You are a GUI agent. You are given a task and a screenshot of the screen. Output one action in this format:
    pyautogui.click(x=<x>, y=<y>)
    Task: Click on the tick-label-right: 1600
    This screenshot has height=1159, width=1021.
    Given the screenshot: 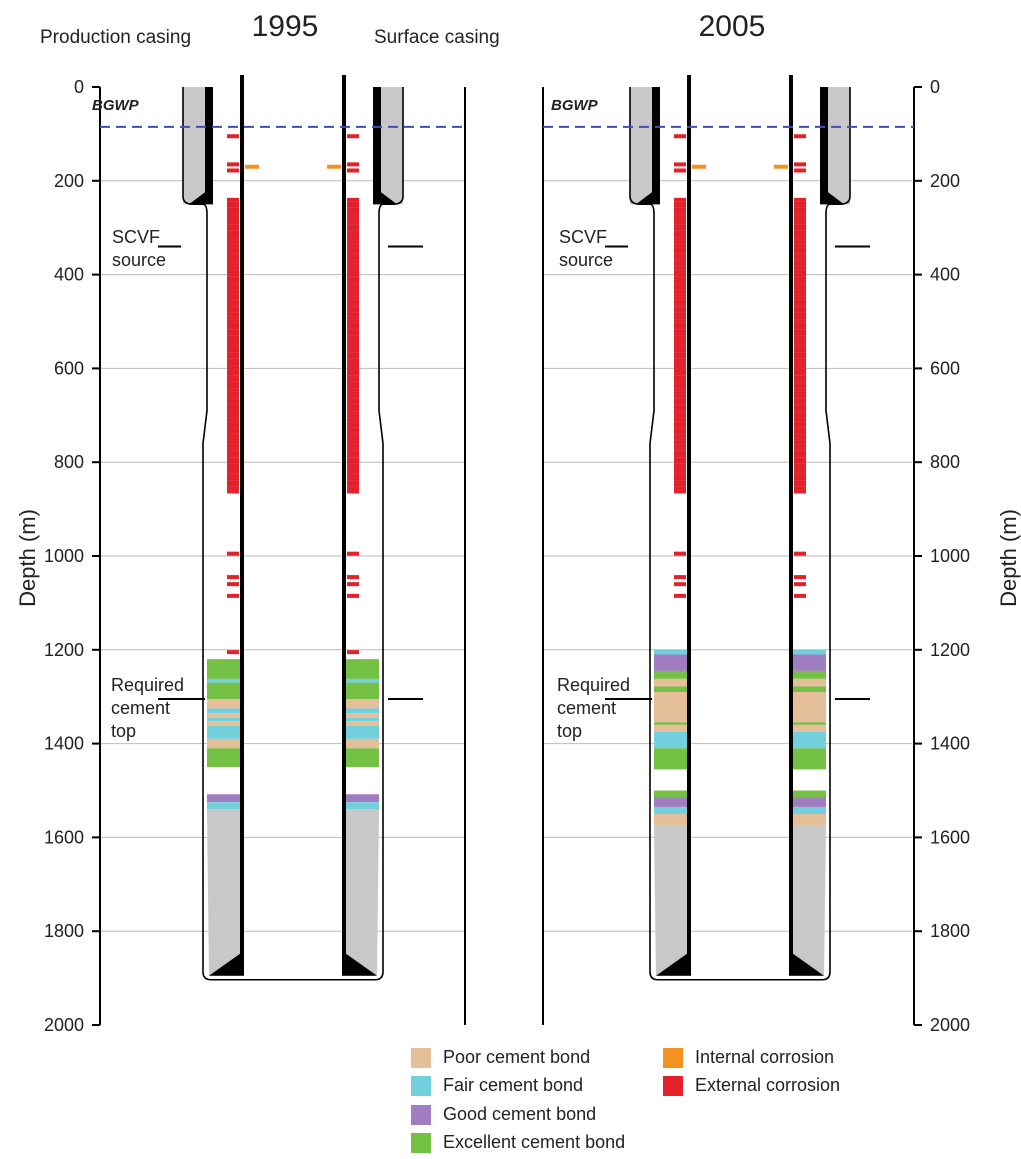 What is the action you would take?
    pyautogui.click(x=950, y=837)
    